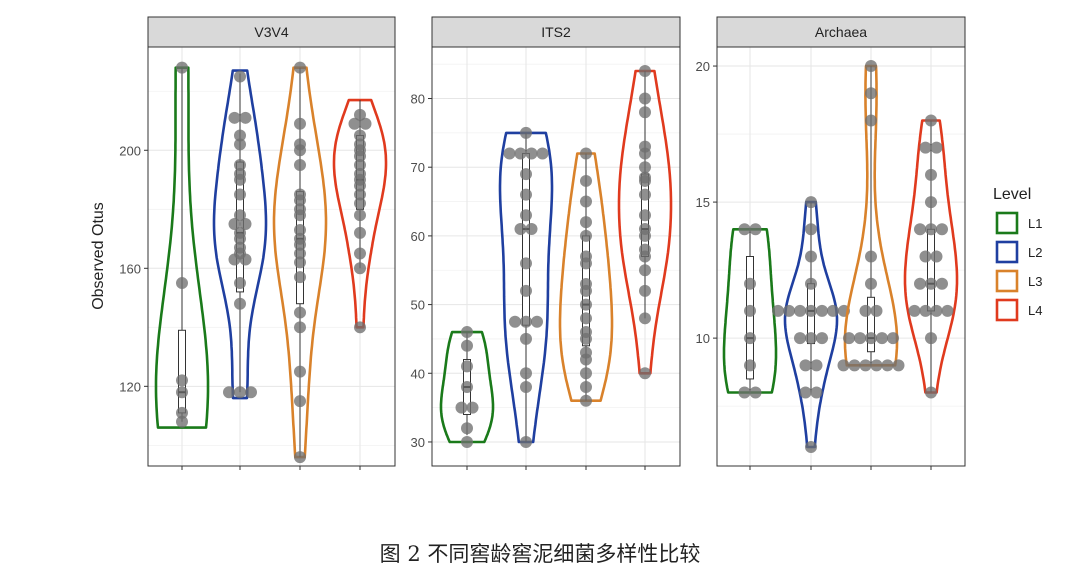  What do you see at coordinates (556, 32) in the screenshot?
I see `facet-title: ITS2` at bounding box center [556, 32].